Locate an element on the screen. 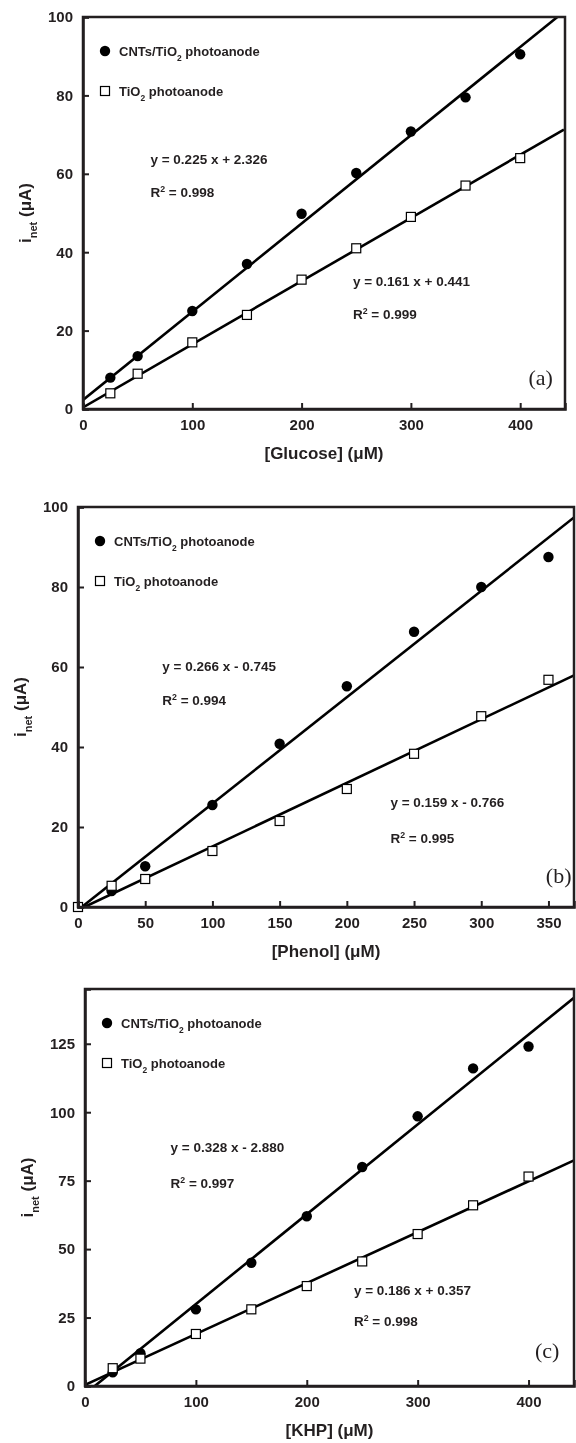  annotation: (b) is located at coordinates (558, 875).